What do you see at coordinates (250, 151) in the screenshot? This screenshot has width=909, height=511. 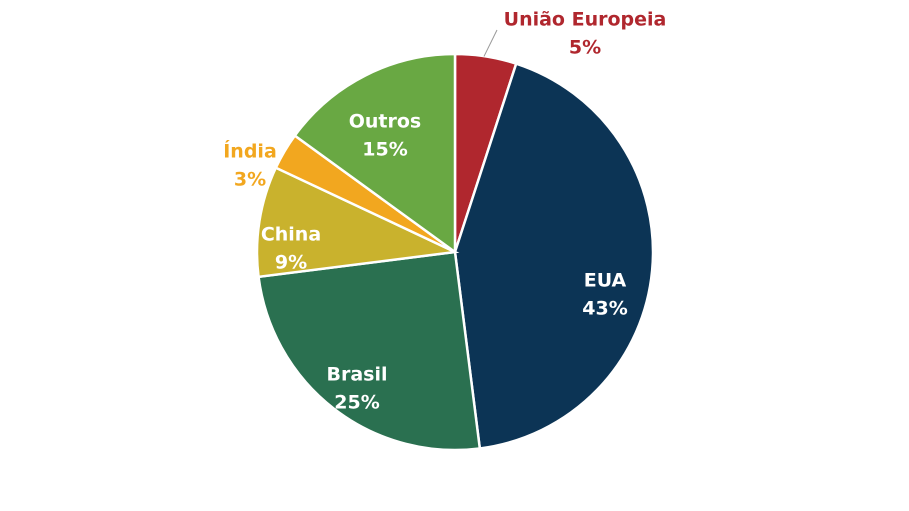 I see `slice-label: Índia` at bounding box center [250, 151].